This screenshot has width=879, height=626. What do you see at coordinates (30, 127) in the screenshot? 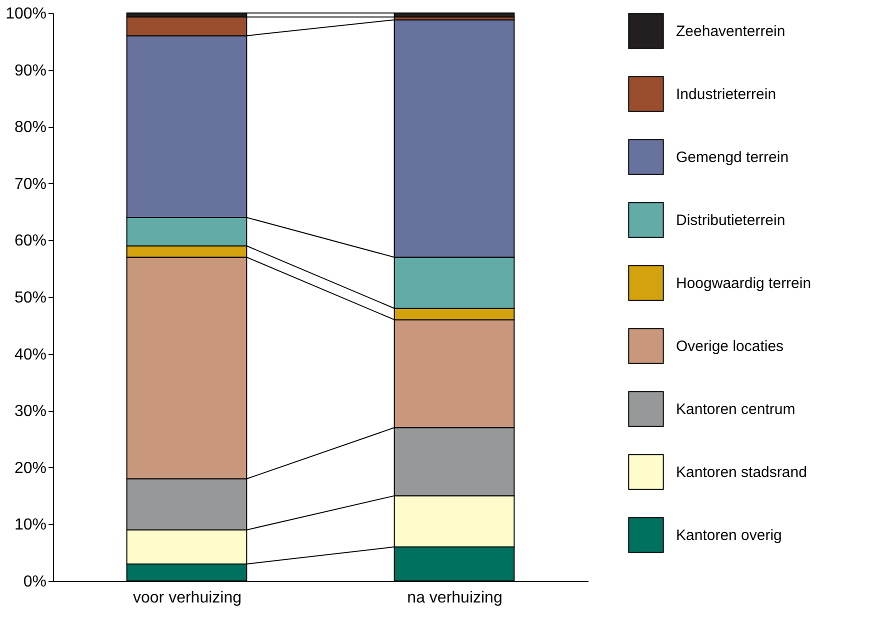
I see `y-tick-label: 80%` at bounding box center [30, 127].